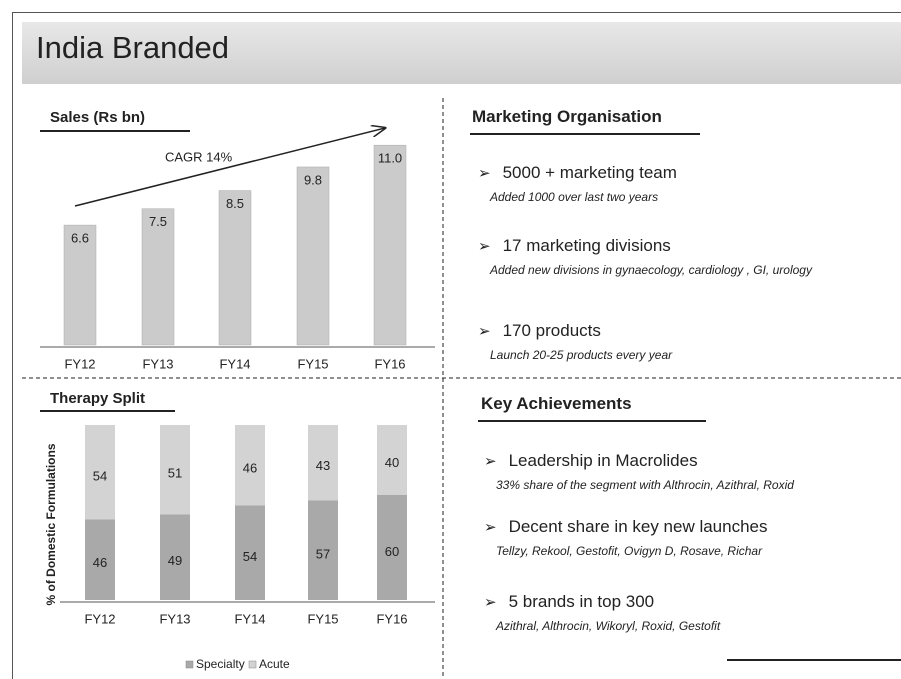 Image resolution: width=901 pixels, height=679 pixels. Describe the element at coordinates (274, 664) in the screenshot. I see `legend-label: Acute` at that location.